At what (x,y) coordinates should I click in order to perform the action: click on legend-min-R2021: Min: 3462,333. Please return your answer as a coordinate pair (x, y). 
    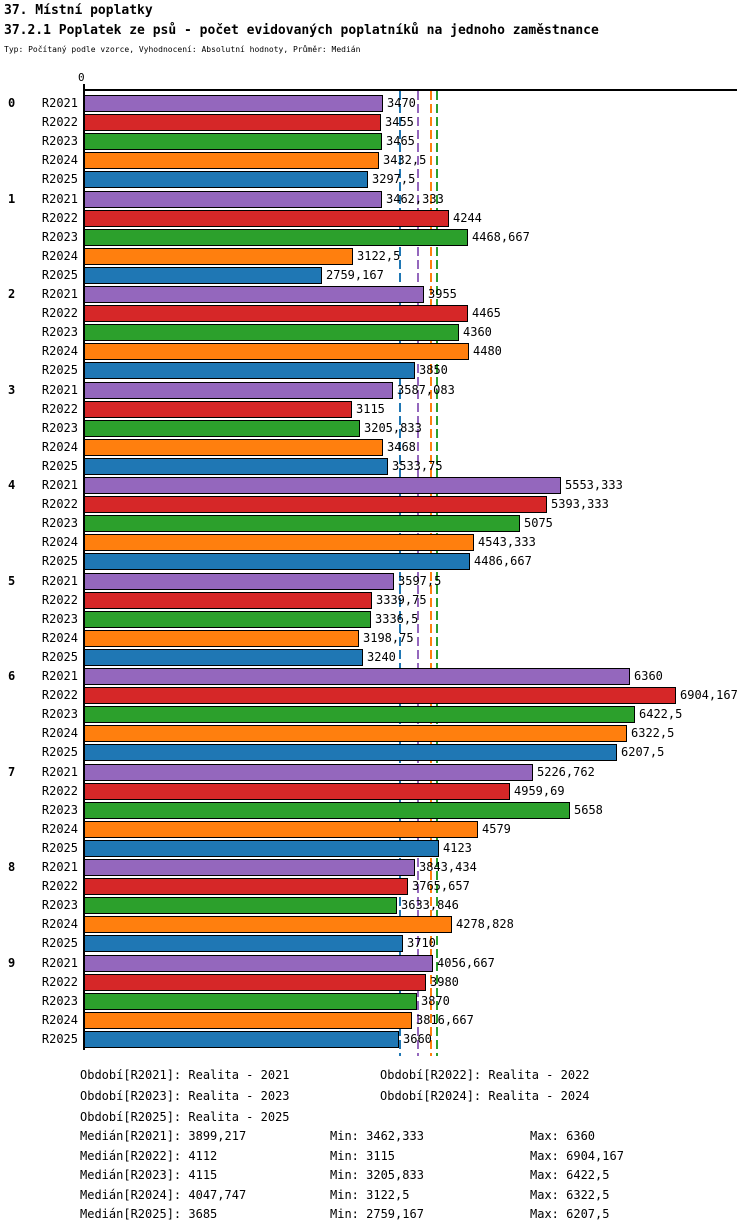
    Looking at the image, I should click on (377, 1136).